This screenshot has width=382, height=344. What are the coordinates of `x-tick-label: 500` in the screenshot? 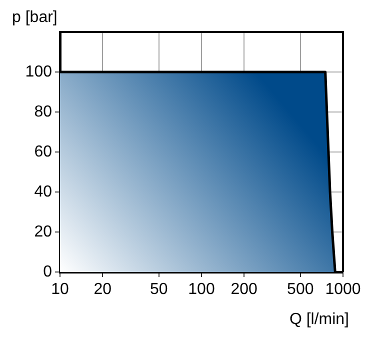 It's located at (300, 289).